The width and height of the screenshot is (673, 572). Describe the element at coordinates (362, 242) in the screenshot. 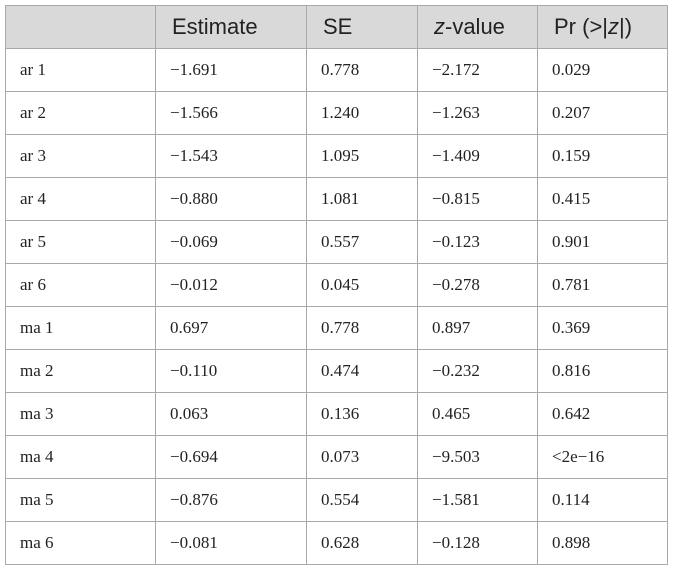

I see `cell-se: 0.557` at that location.